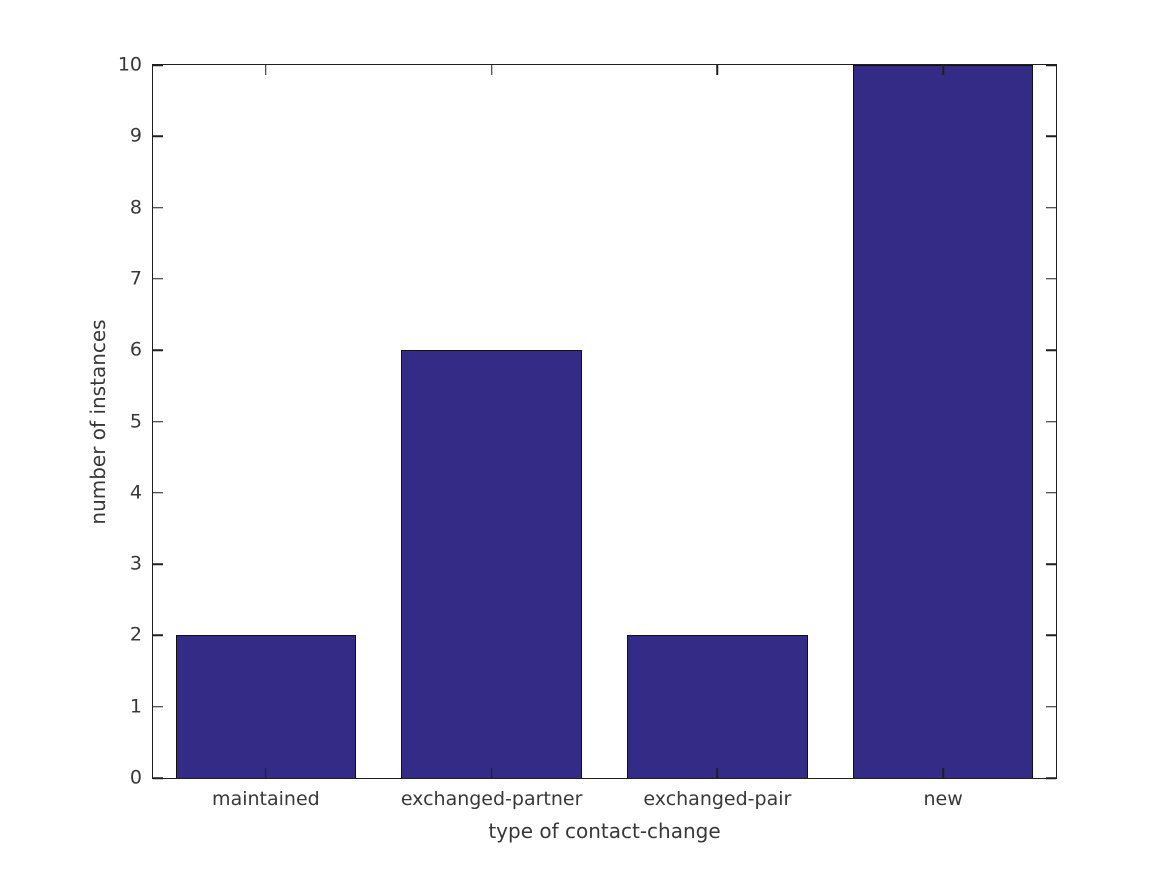  I want to click on y-tick-label: 7, so click(135, 278).